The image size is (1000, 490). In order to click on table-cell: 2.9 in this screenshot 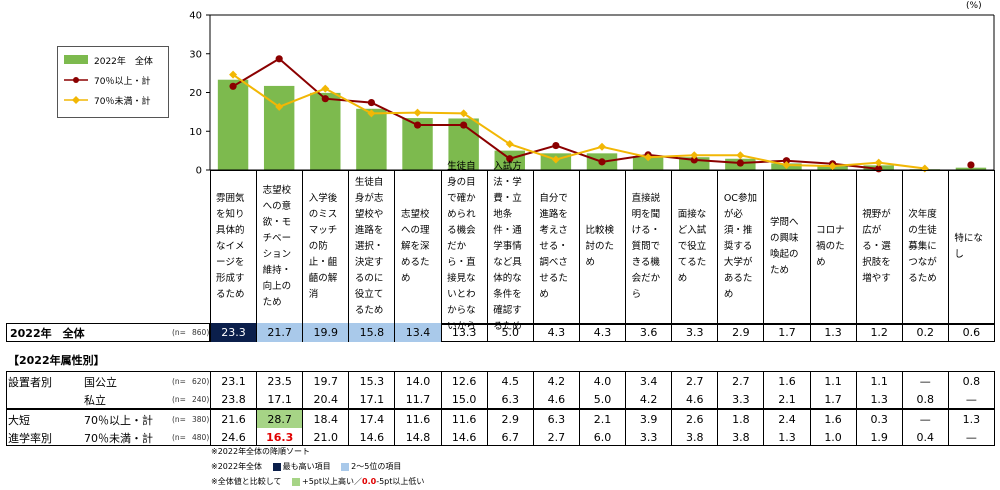, I will do `click(509, 419)`.